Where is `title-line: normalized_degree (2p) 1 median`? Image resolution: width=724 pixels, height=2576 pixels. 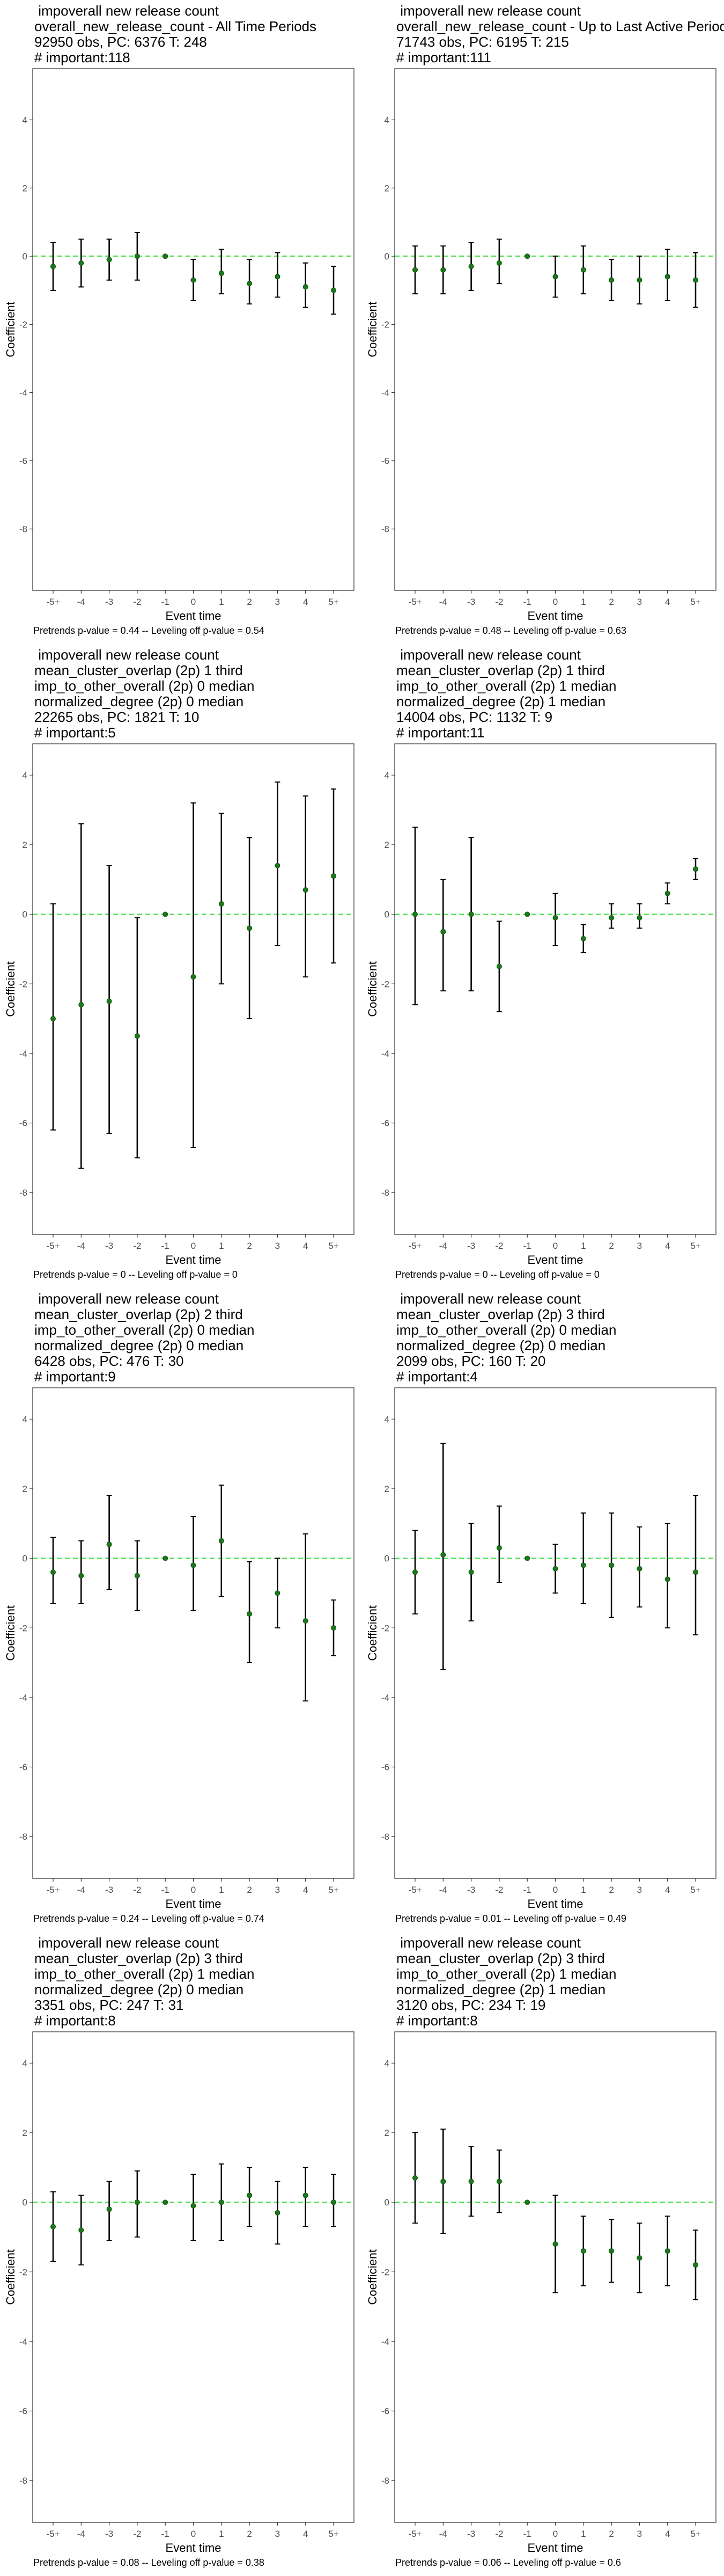 title-line: normalized_degree (2p) 1 median is located at coordinates (501, 701).